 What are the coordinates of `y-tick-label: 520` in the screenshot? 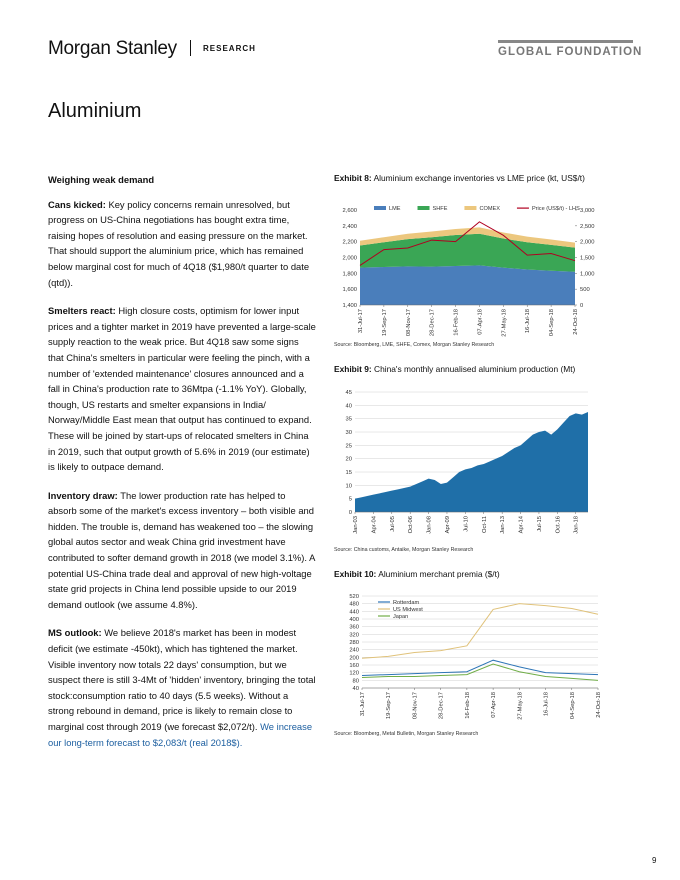 It's located at (354, 597).